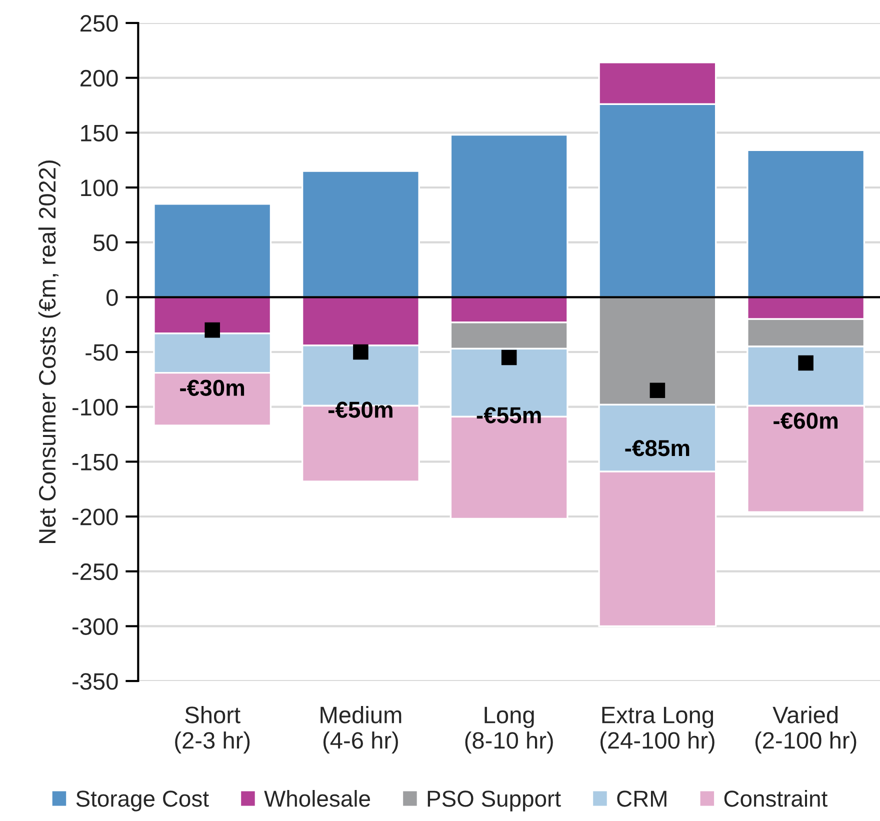 Image resolution: width=880 pixels, height=821 pixels. What do you see at coordinates (641, 798) in the screenshot?
I see `legend-label: CRM` at bounding box center [641, 798].